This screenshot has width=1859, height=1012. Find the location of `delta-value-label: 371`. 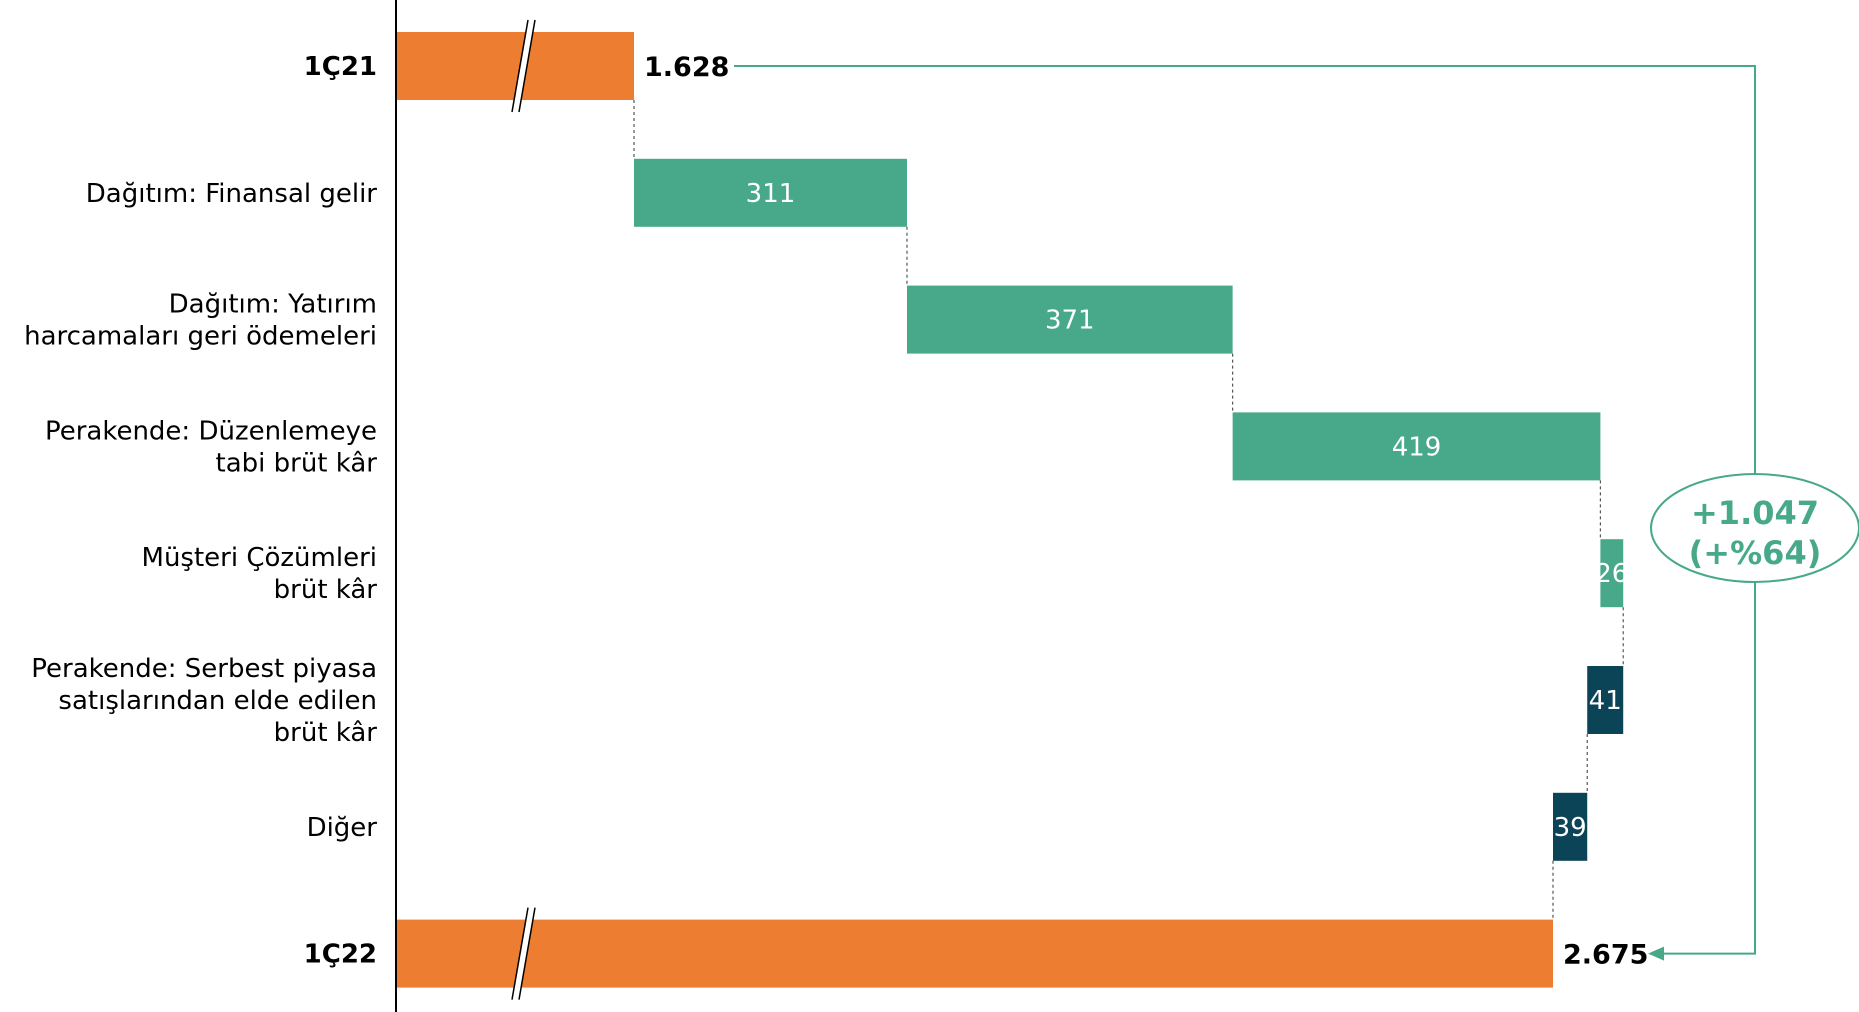

delta-value-label: 371 is located at coordinates (1070, 321).